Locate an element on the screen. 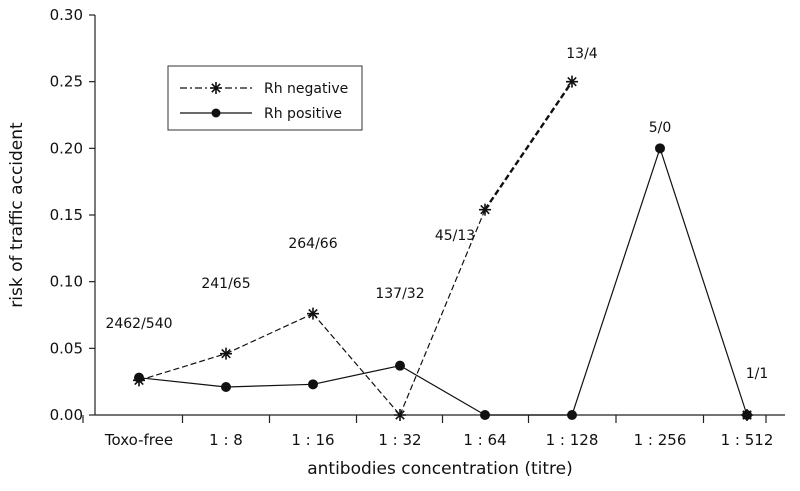 The image size is (800, 491). x-tick-label: 1 : 128 is located at coordinates (572, 440).